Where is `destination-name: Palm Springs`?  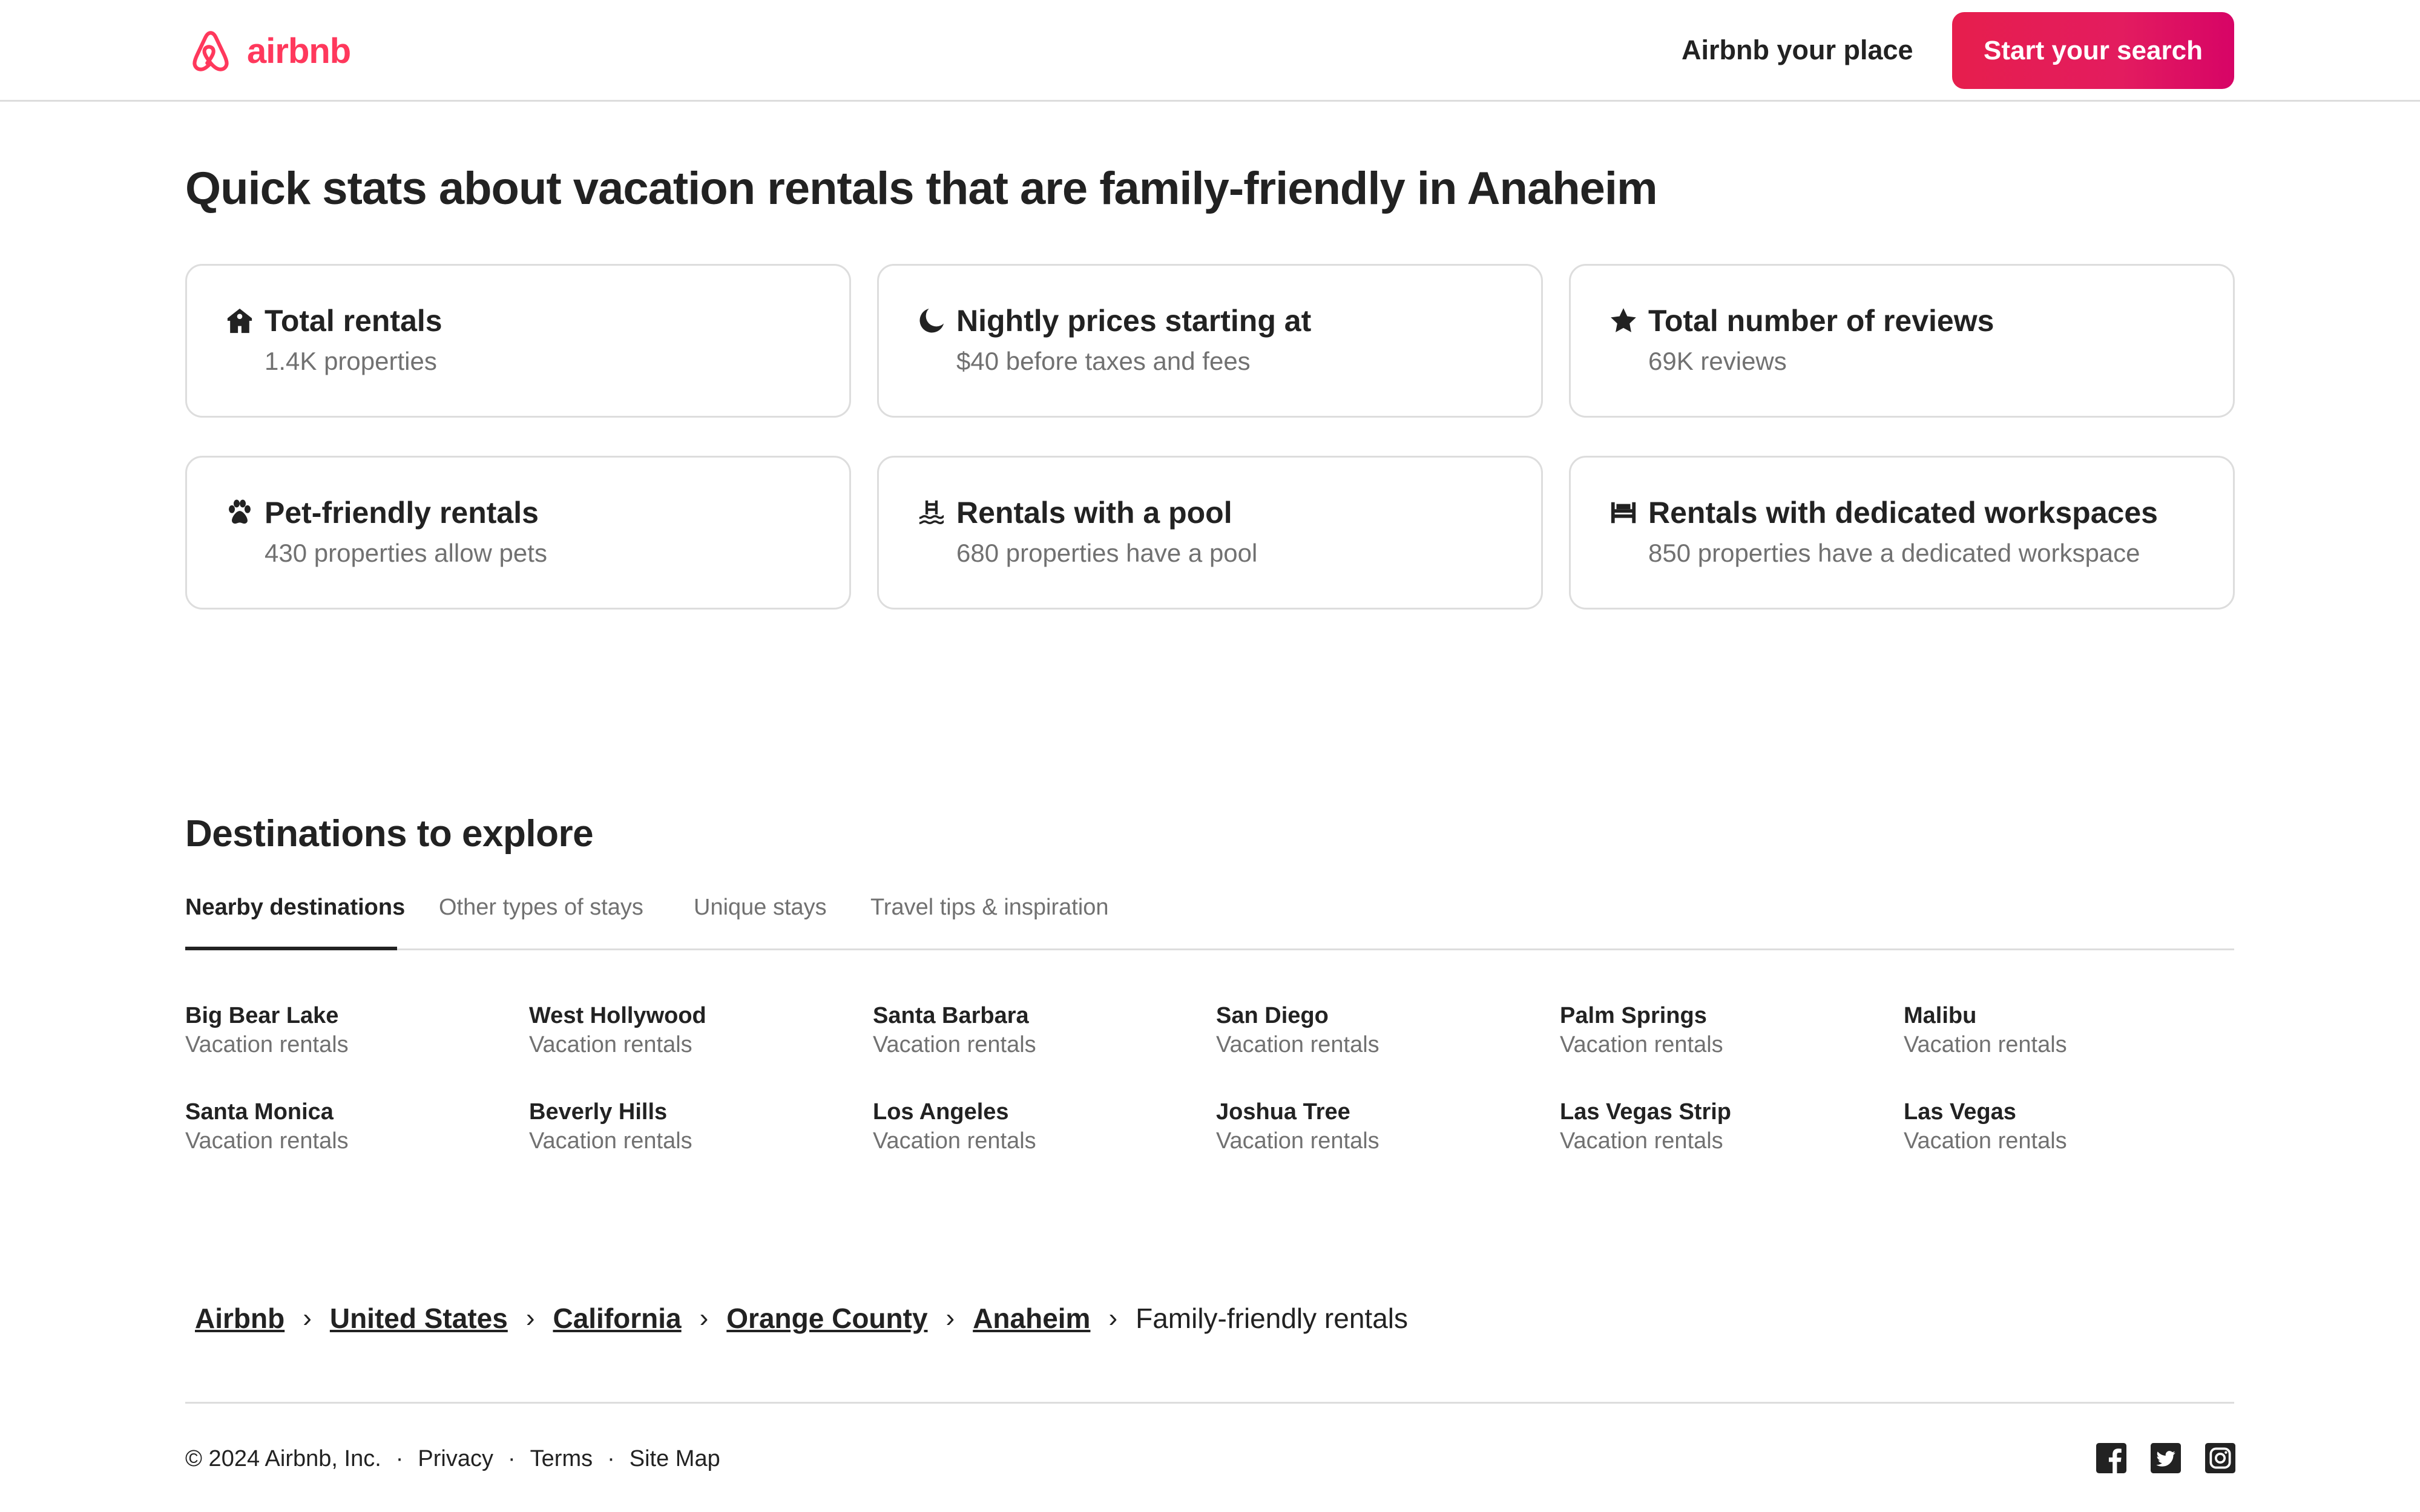
destination-name: Palm Springs is located at coordinates (1634, 1015).